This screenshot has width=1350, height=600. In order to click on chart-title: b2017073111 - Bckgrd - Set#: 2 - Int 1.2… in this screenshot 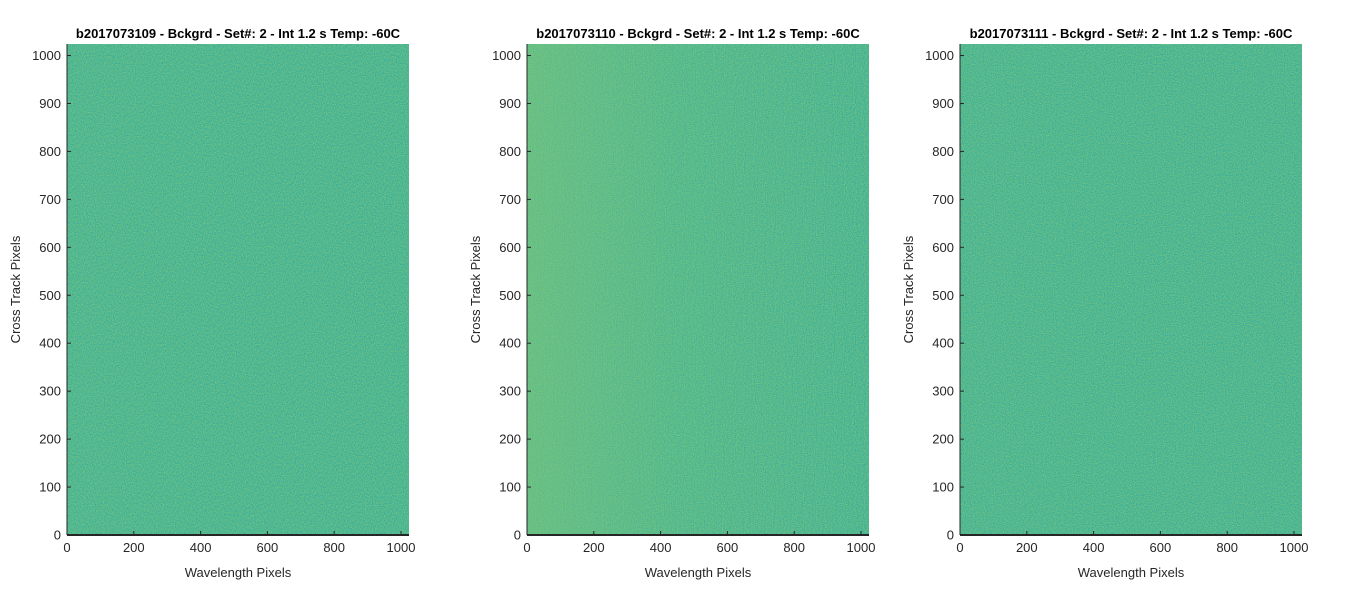, I will do `click(1131, 33)`.